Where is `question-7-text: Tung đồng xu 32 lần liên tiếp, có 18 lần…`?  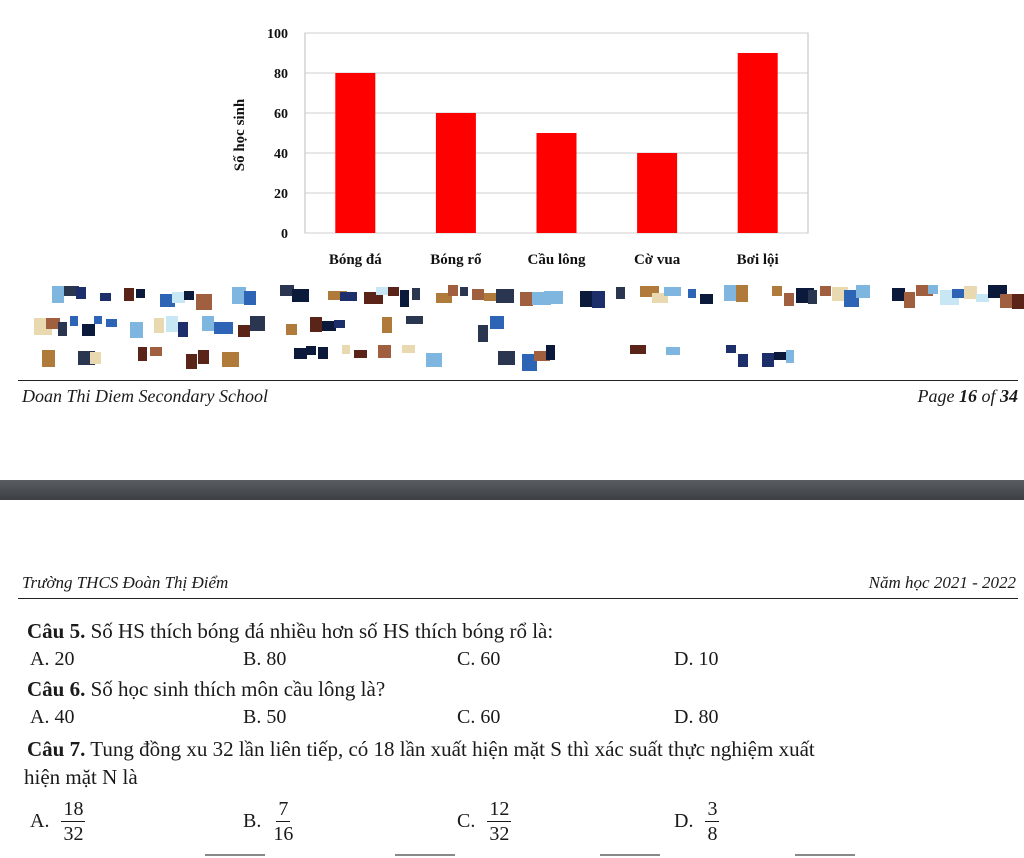 question-7-text: Tung đồng xu 32 lần liên tiếp, có 18 lần… is located at coordinates (452, 749).